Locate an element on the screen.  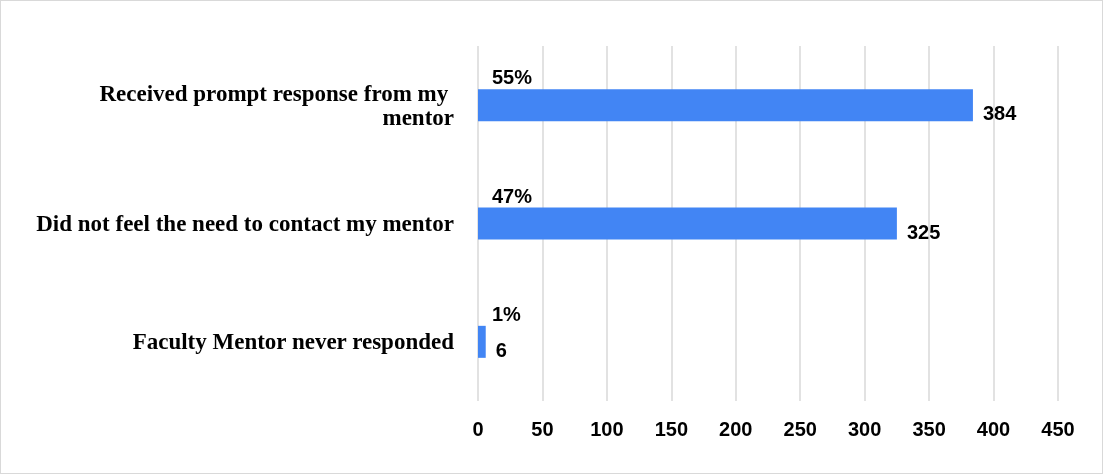
annotation: 47% is located at coordinates (512, 195).